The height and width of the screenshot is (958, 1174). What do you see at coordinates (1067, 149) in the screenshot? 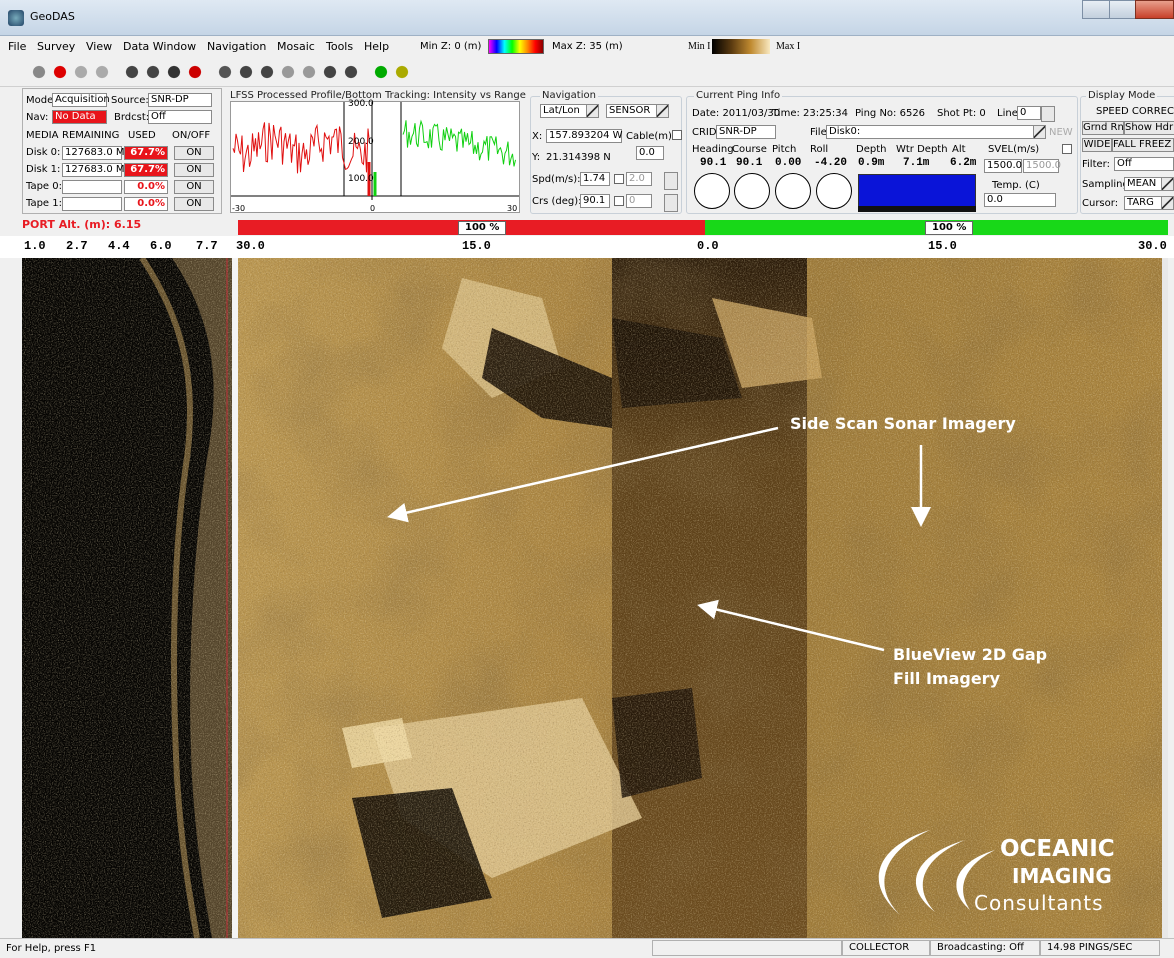
I see `svel-checkbox` at bounding box center [1067, 149].